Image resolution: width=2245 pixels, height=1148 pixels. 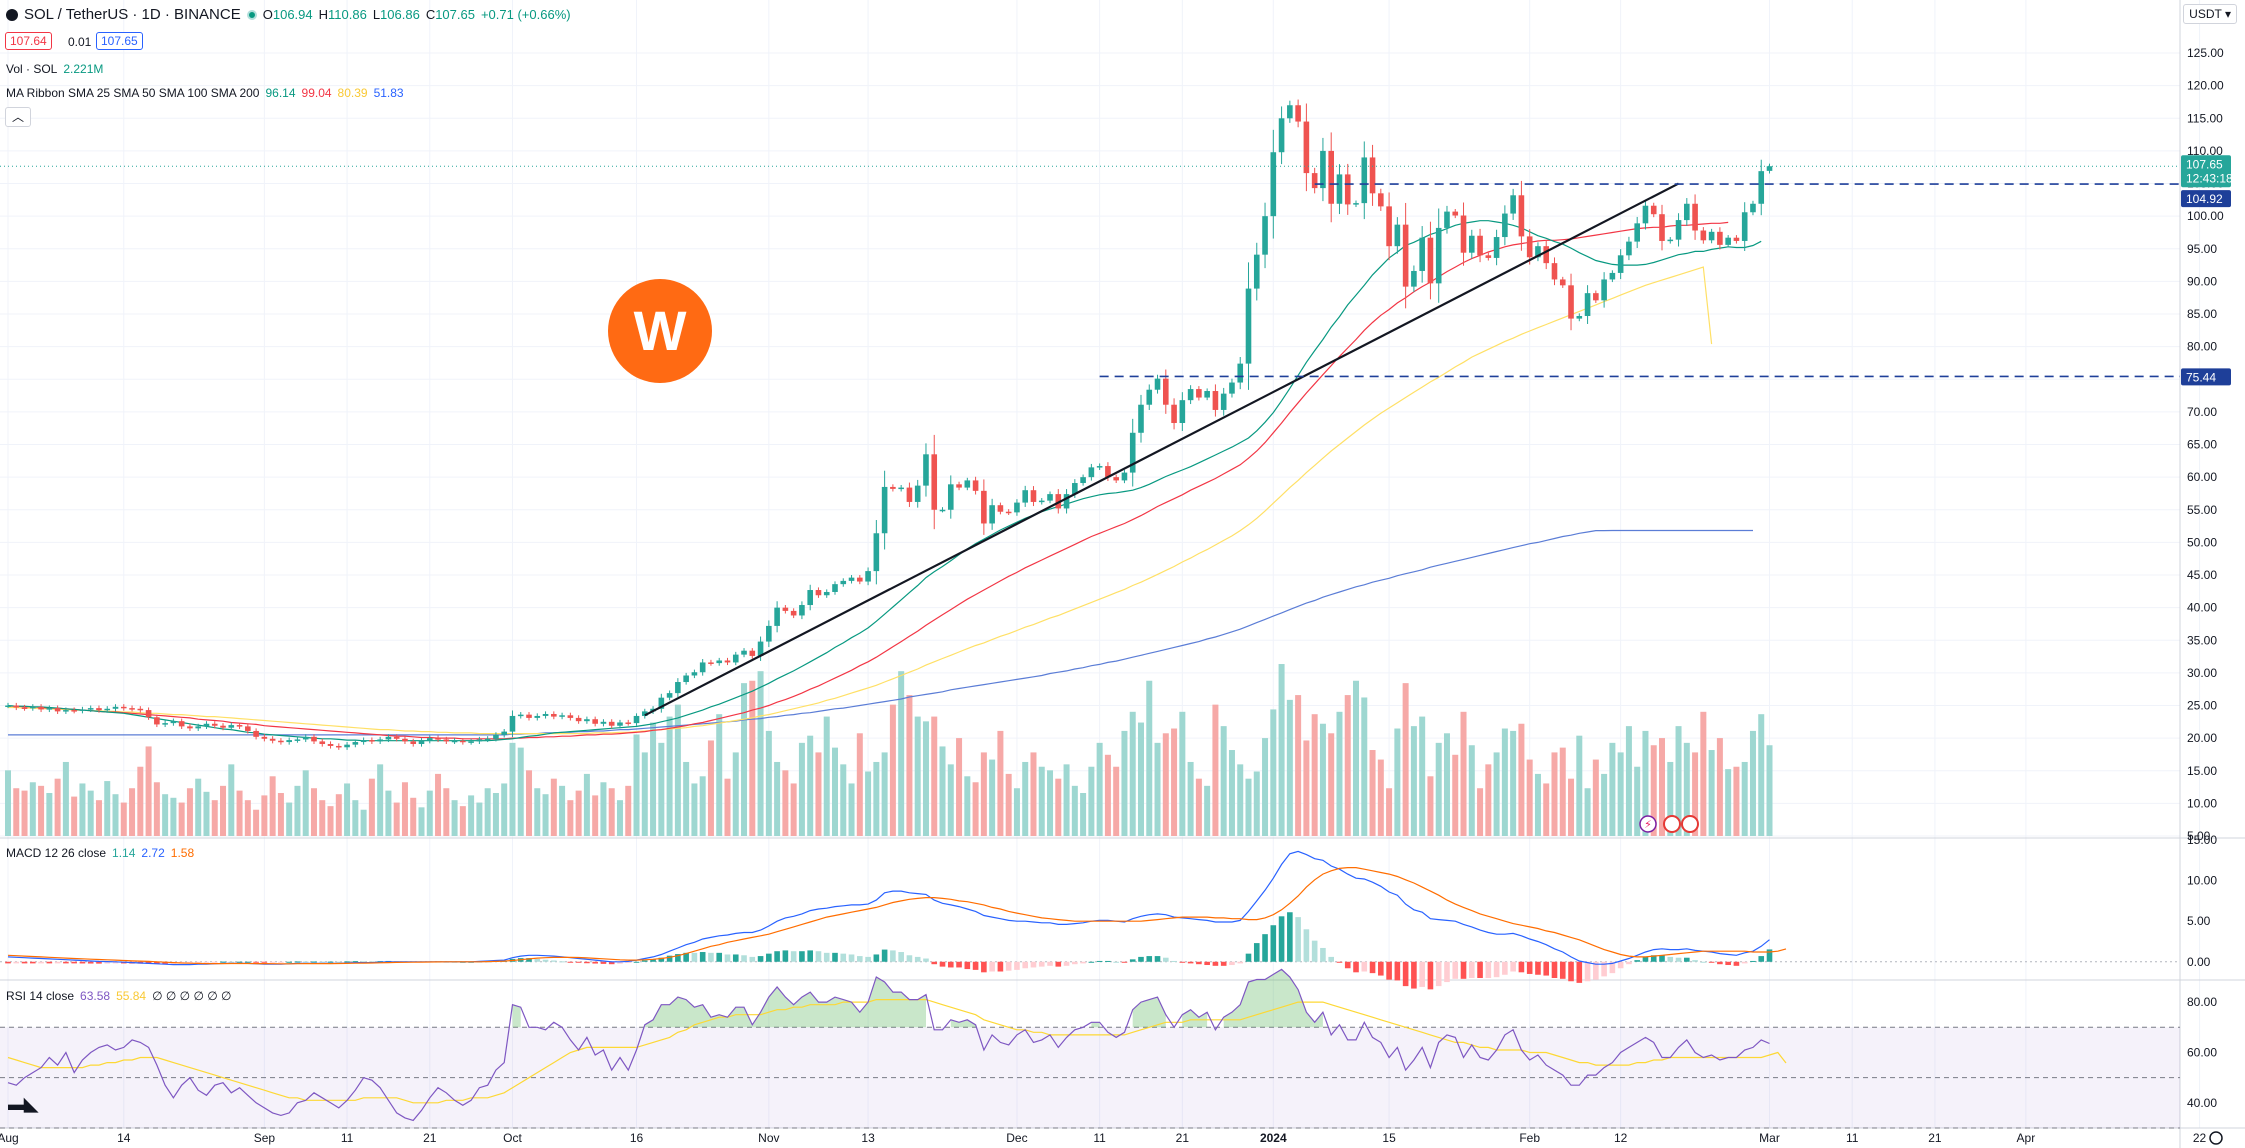 What do you see at coordinates (54, 69) in the screenshot?
I see `volume-legend: Vol · SOL 2.221M` at bounding box center [54, 69].